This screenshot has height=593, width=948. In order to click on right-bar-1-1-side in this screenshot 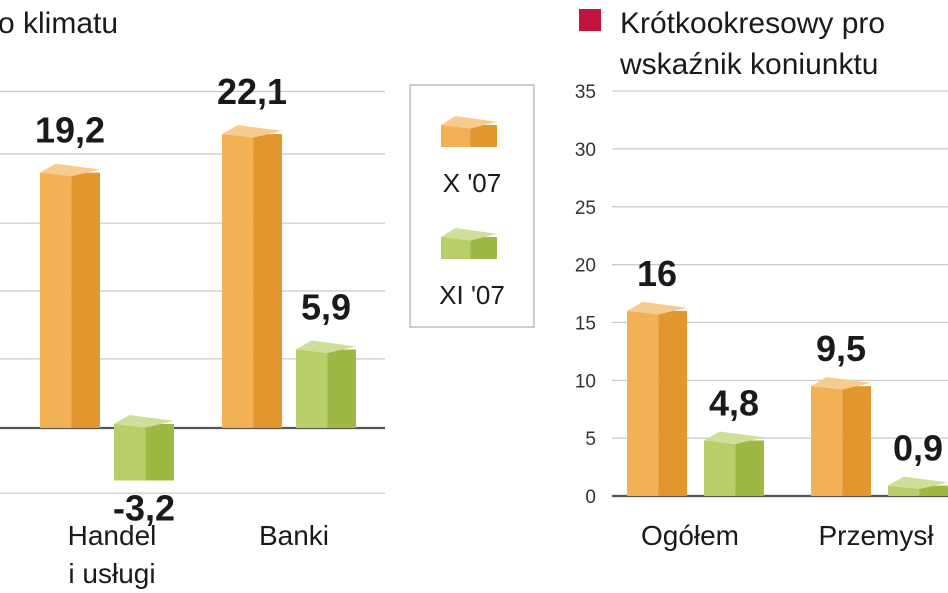, I will do `click(933, 490)`.